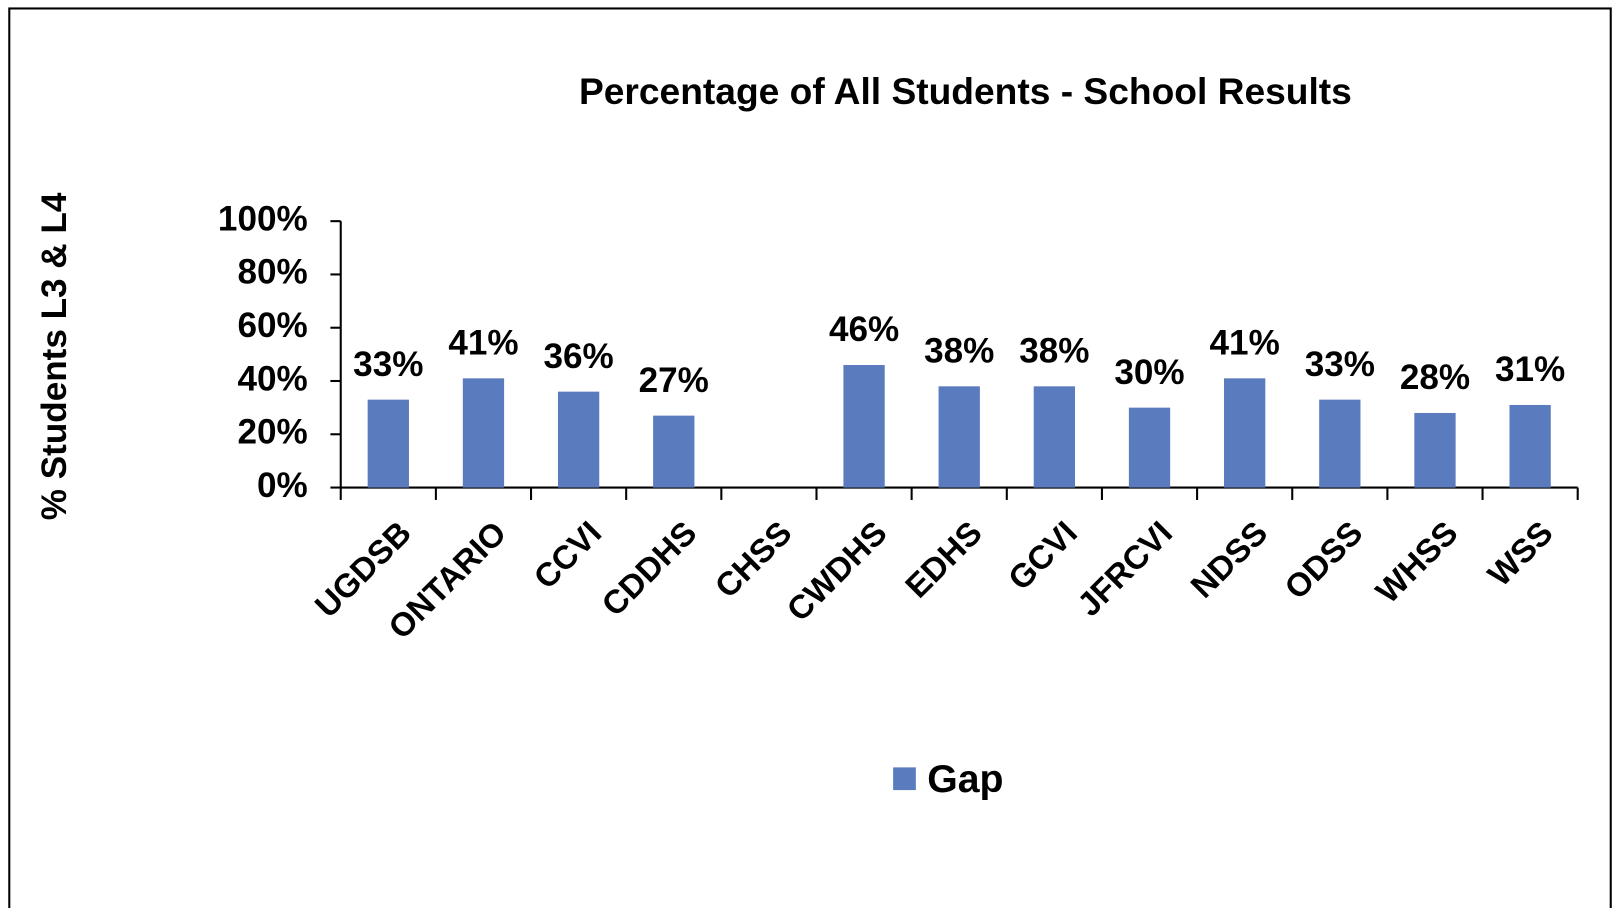 The height and width of the screenshot is (908, 1619). I want to click on legend-label: Gap, so click(965, 779).